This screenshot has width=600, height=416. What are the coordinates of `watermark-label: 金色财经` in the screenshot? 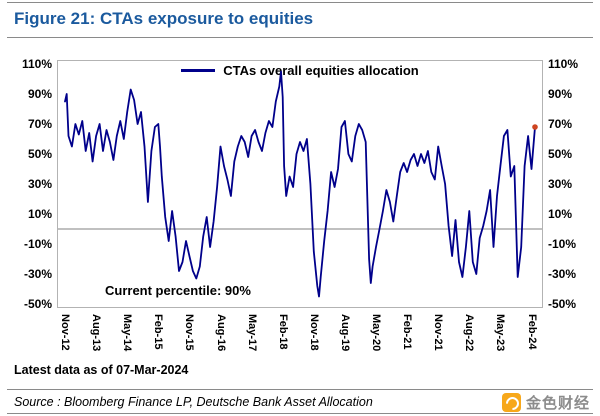 It's located at (557, 403).